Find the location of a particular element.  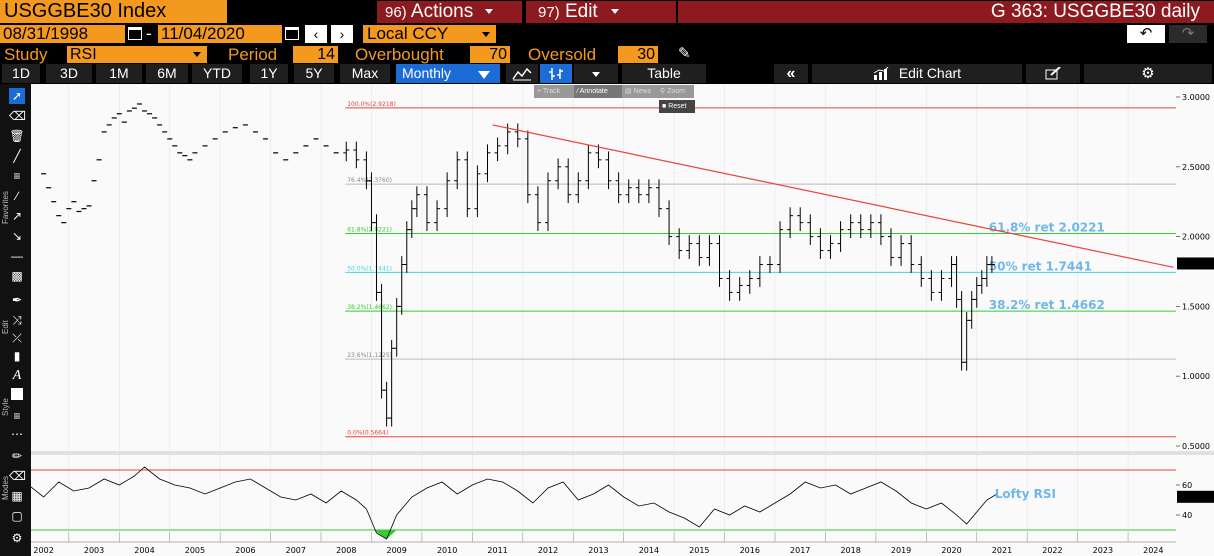

undo-button: ↶ is located at coordinates (1146, 34).